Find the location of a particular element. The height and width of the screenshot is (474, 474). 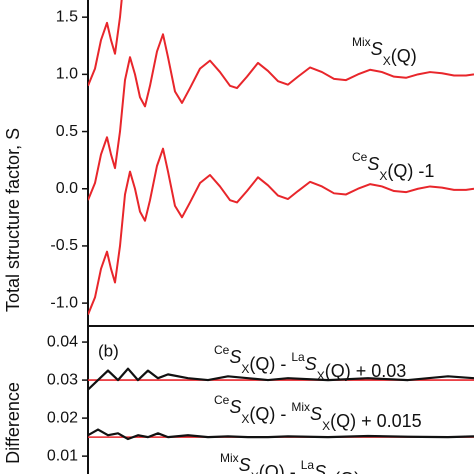

annotation: MixSX(Q) is located at coordinates (384, 51).